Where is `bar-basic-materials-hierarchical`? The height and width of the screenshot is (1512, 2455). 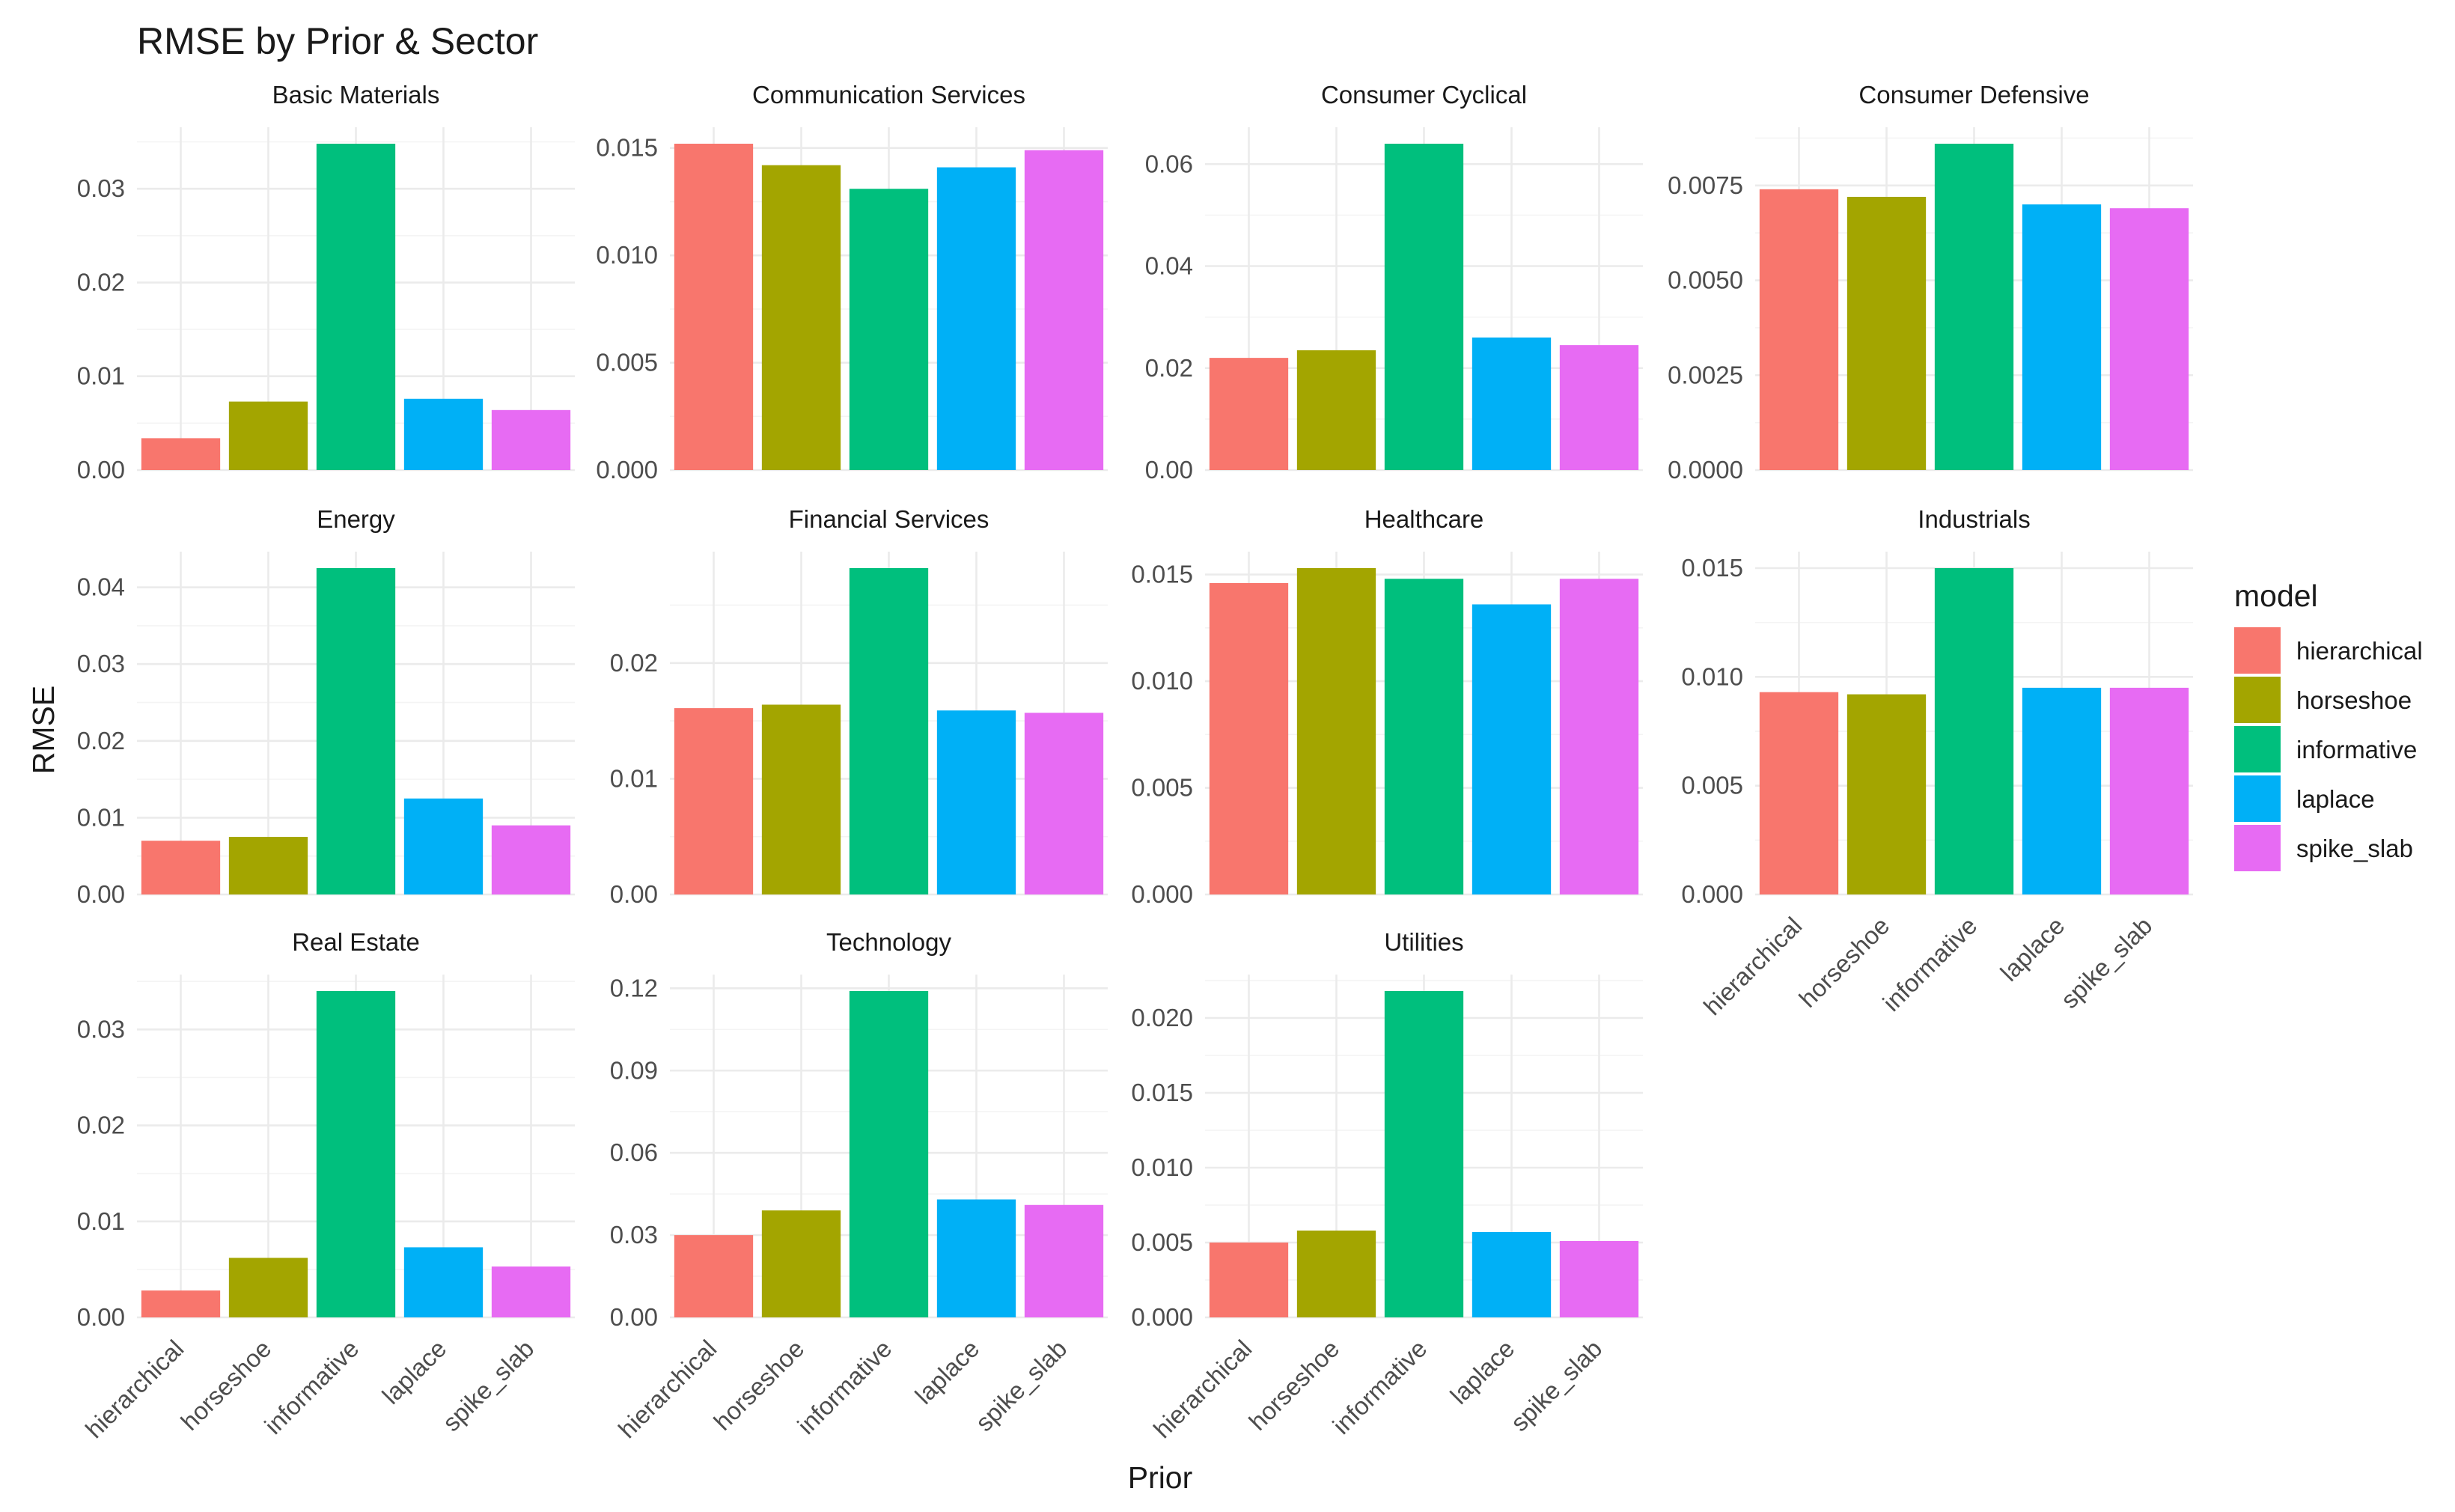
bar-basic-materials-hierarchical is located at coordinates (181, 454).